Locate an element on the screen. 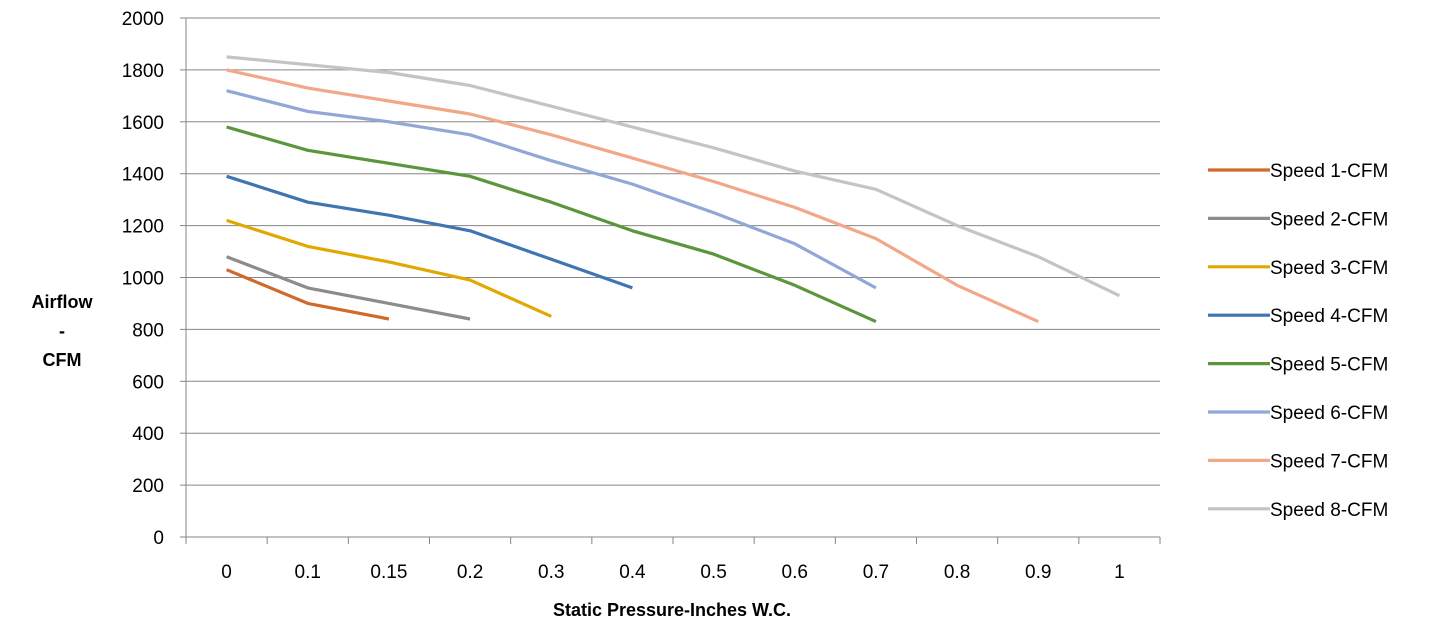 The image size is (1434, 627). y-tick-label: 1000 is located at coordinates (143, 279).